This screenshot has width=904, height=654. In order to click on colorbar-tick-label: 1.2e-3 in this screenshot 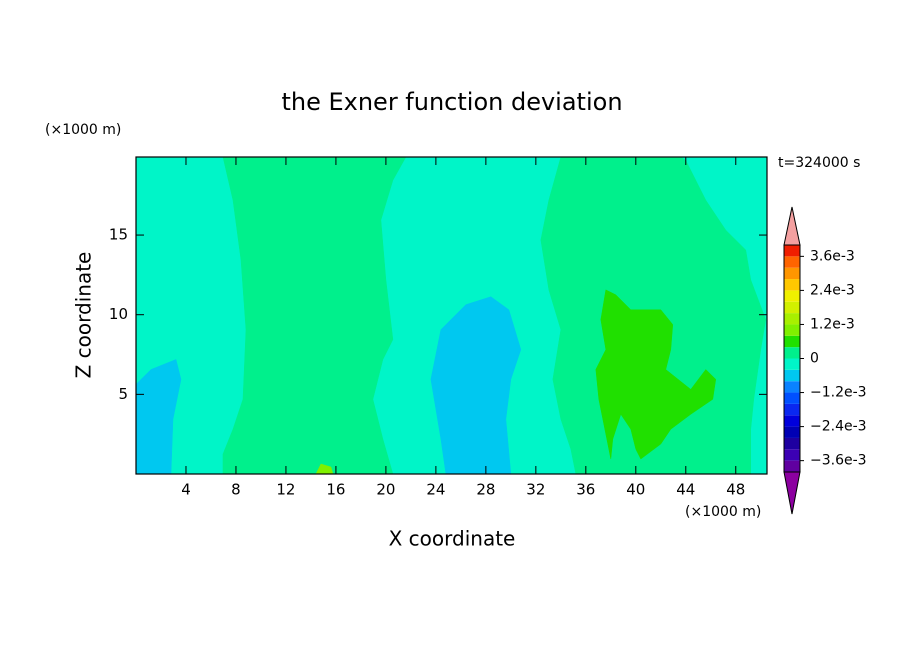, I will do `click(832, 324)`.